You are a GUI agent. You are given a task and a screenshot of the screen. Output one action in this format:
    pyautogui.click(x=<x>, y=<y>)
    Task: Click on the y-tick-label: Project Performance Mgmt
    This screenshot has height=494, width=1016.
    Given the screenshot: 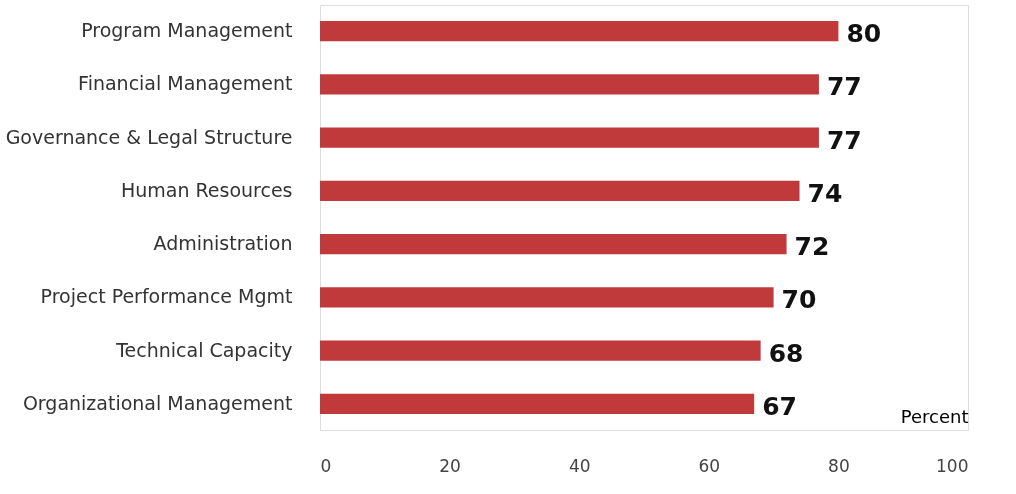 What is the action you would take?
    pyautogui.click(x=166, y=296)
    